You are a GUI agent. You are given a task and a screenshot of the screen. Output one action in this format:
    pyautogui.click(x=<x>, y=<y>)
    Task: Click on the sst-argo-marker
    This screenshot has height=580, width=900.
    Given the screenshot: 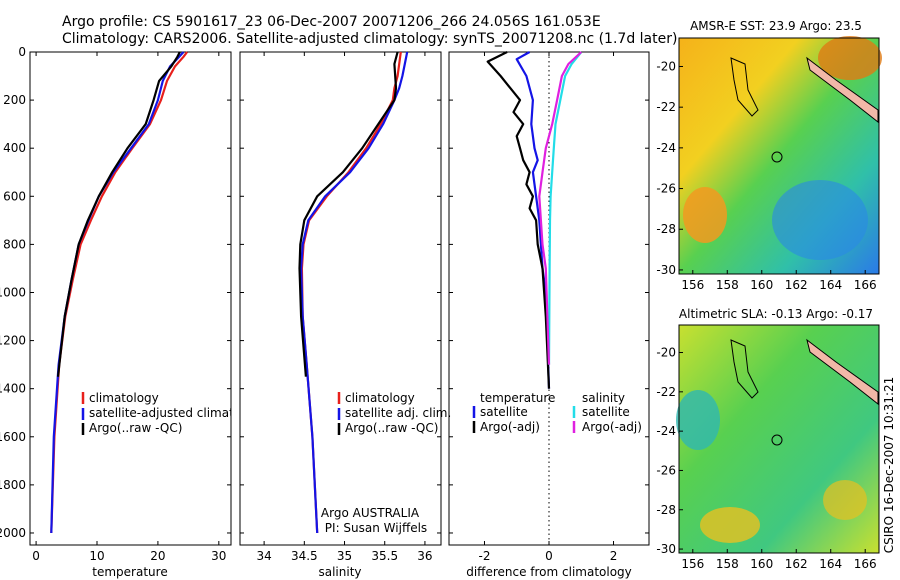 What is the action you would take?
    pyautogui.click(x=777, y=157)
    